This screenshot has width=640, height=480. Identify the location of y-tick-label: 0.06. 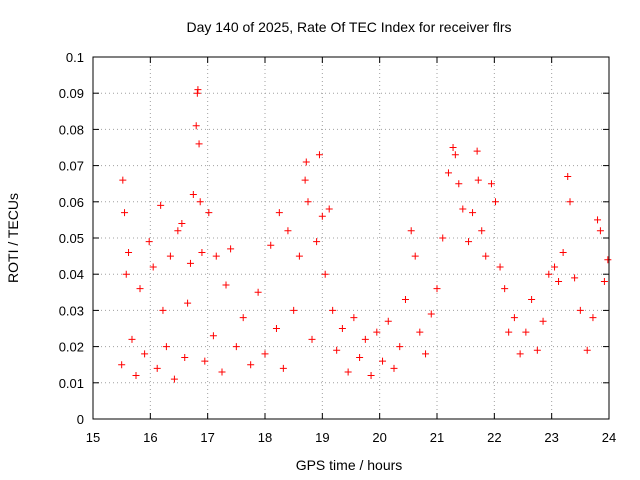
(71, 202).